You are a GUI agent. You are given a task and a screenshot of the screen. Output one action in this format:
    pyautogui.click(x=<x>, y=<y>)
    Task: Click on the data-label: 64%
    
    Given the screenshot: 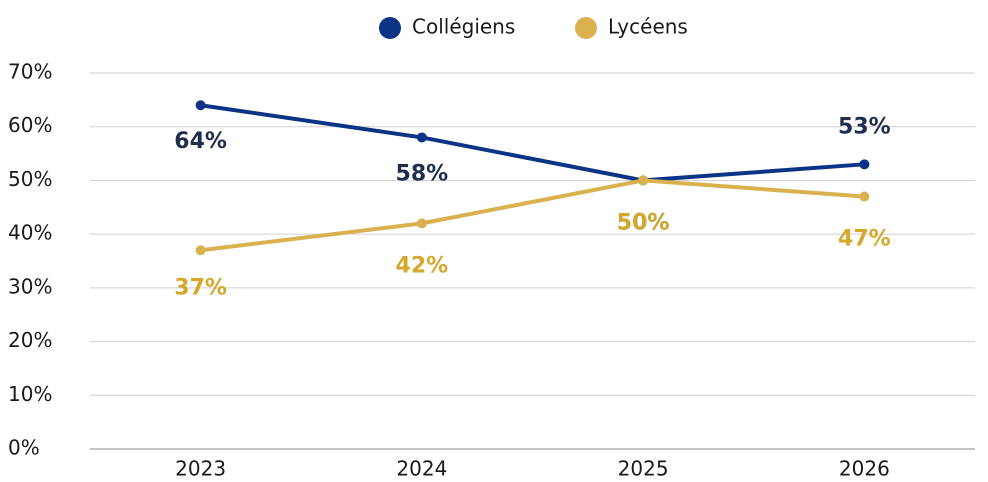 What is the action you would take?
    pyautogui.click(x=200, y=141)
    